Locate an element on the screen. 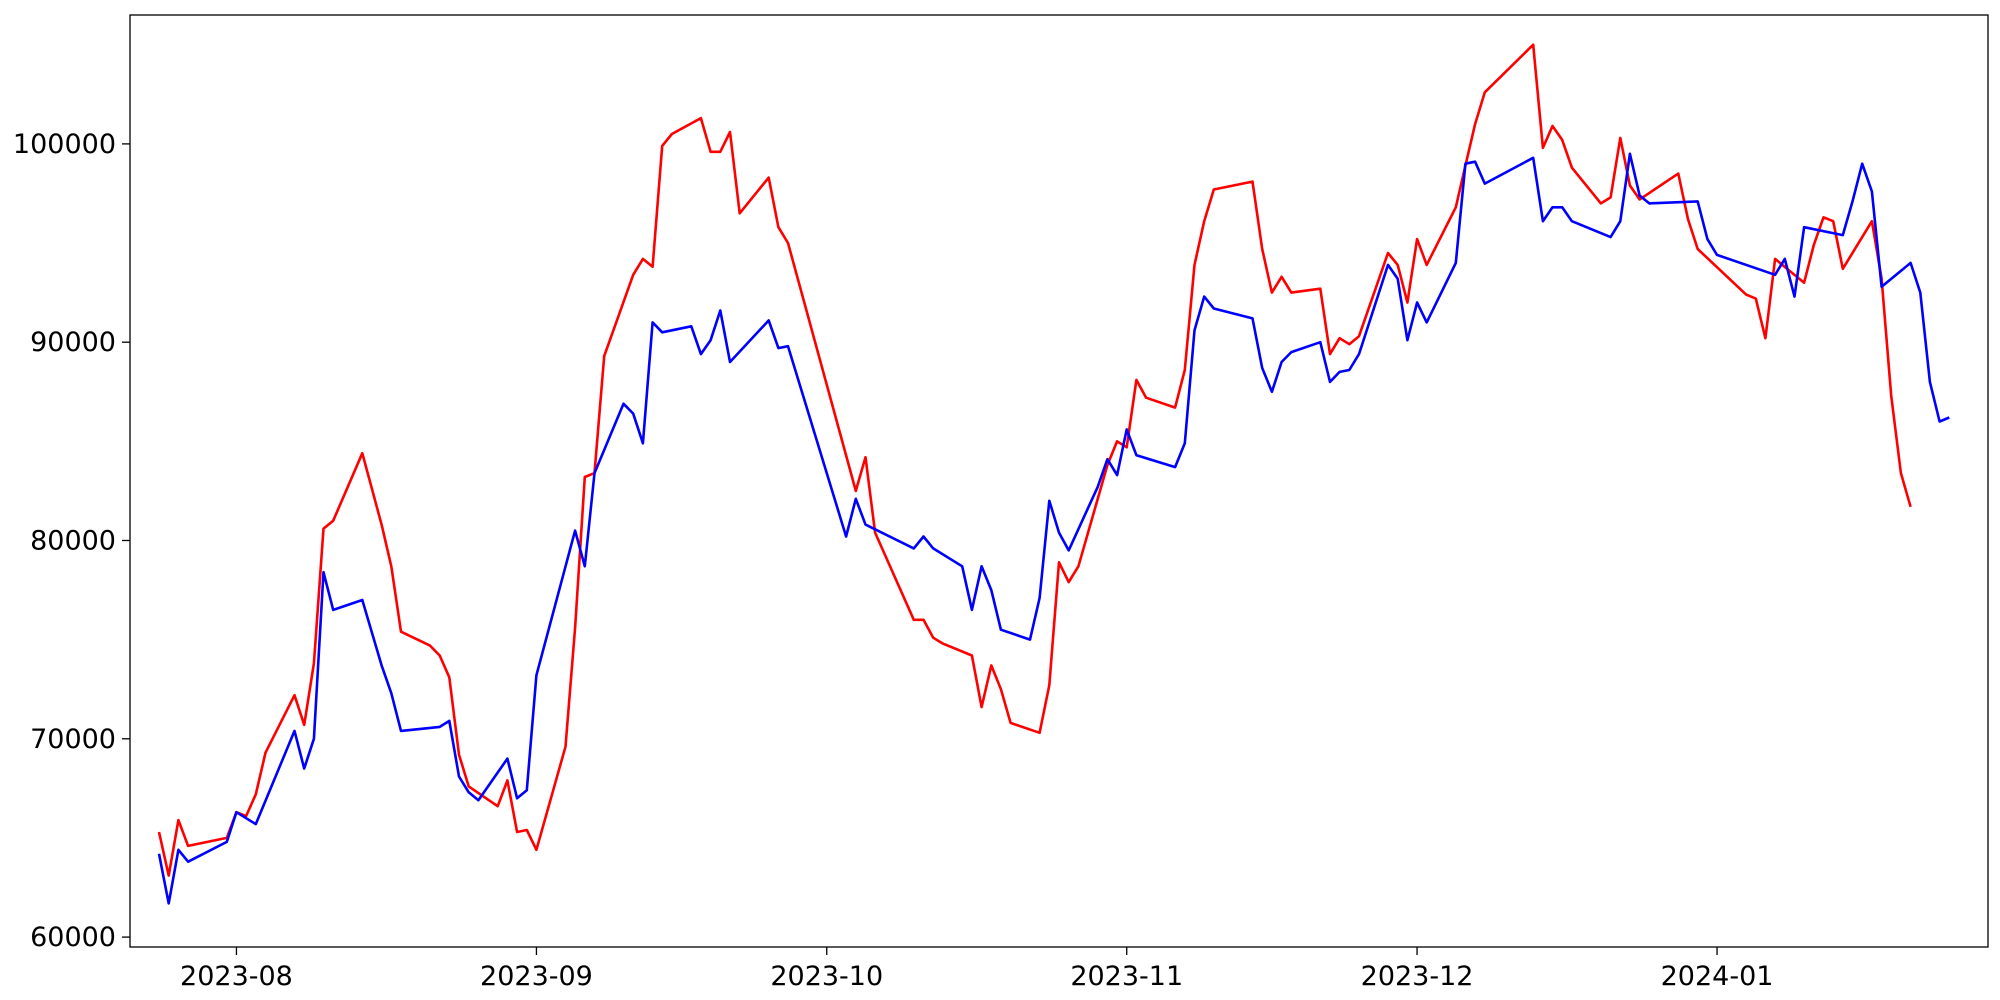  y-tick-label: 70000 is located at coordinates (73, 739).